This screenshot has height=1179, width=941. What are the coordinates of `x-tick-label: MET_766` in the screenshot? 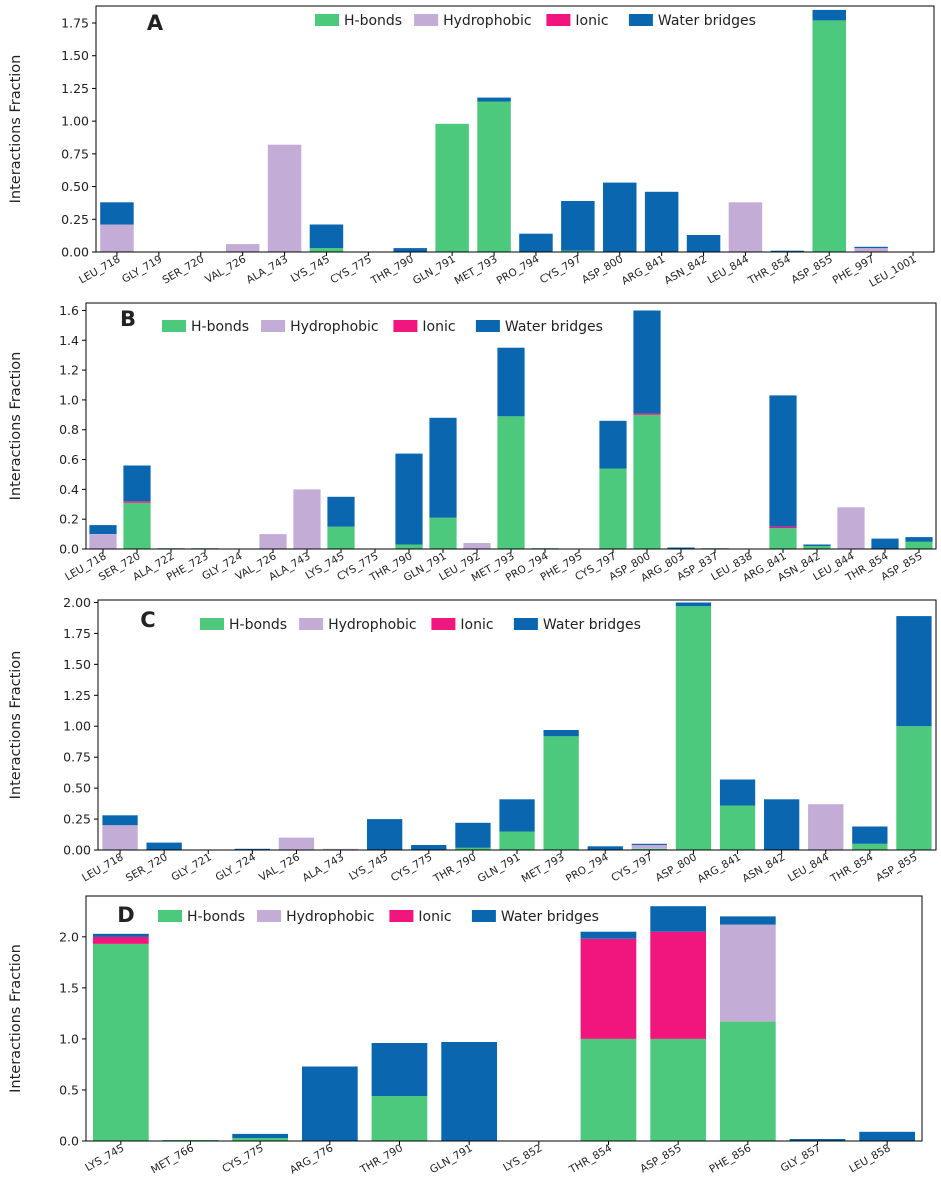 It's located at (172, 1159).